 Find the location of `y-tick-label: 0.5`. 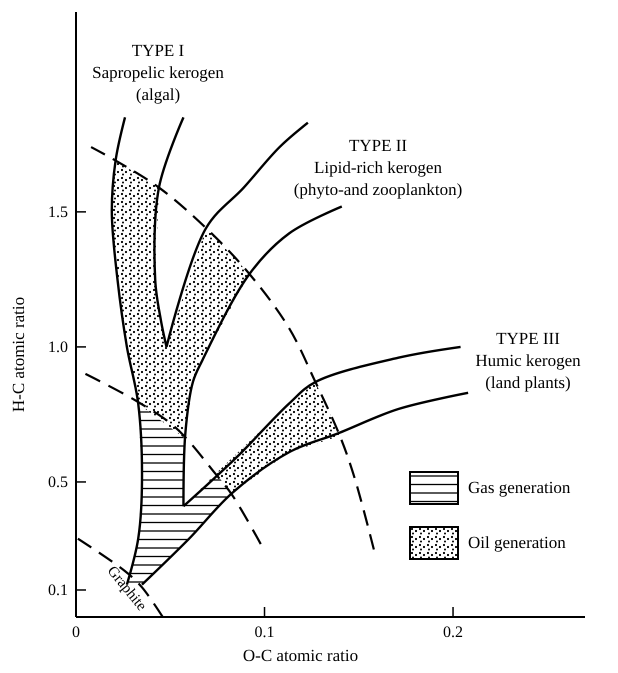

y-tick-label: 0.5 is located at coordinates (58, 482).